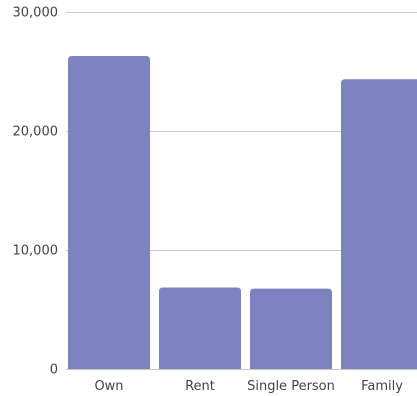 Image resolution: width=417 pixels, height=396 pixels. Describe the element at coordinates (291, 328) in the screenshot. I see `bar-single-person` at that location.